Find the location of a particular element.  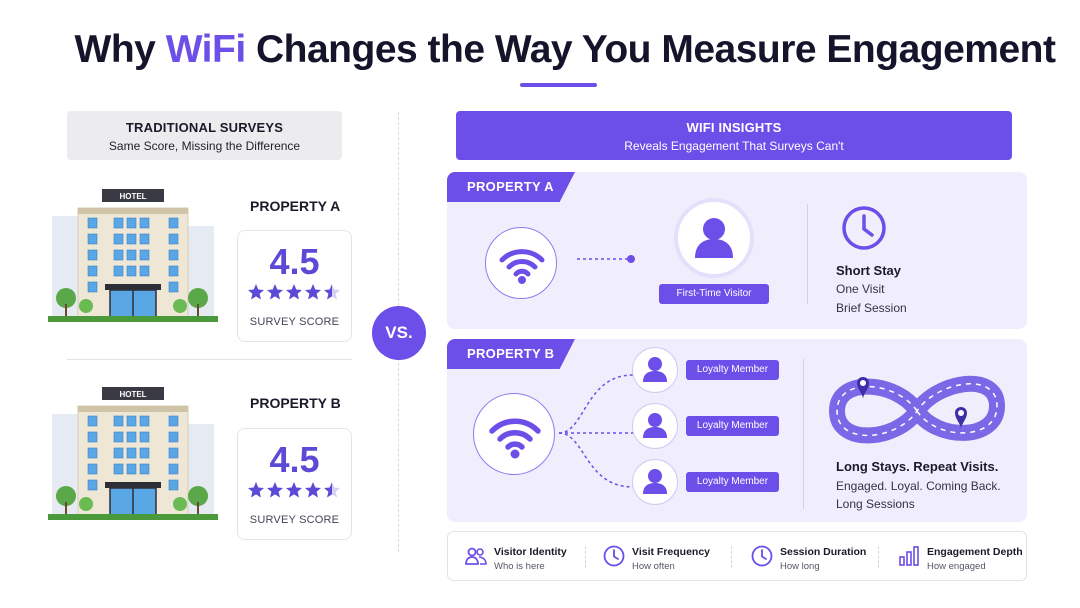

legend-visitor-identity: Visitor Identity Who is here is located at coordinates (525, 557).